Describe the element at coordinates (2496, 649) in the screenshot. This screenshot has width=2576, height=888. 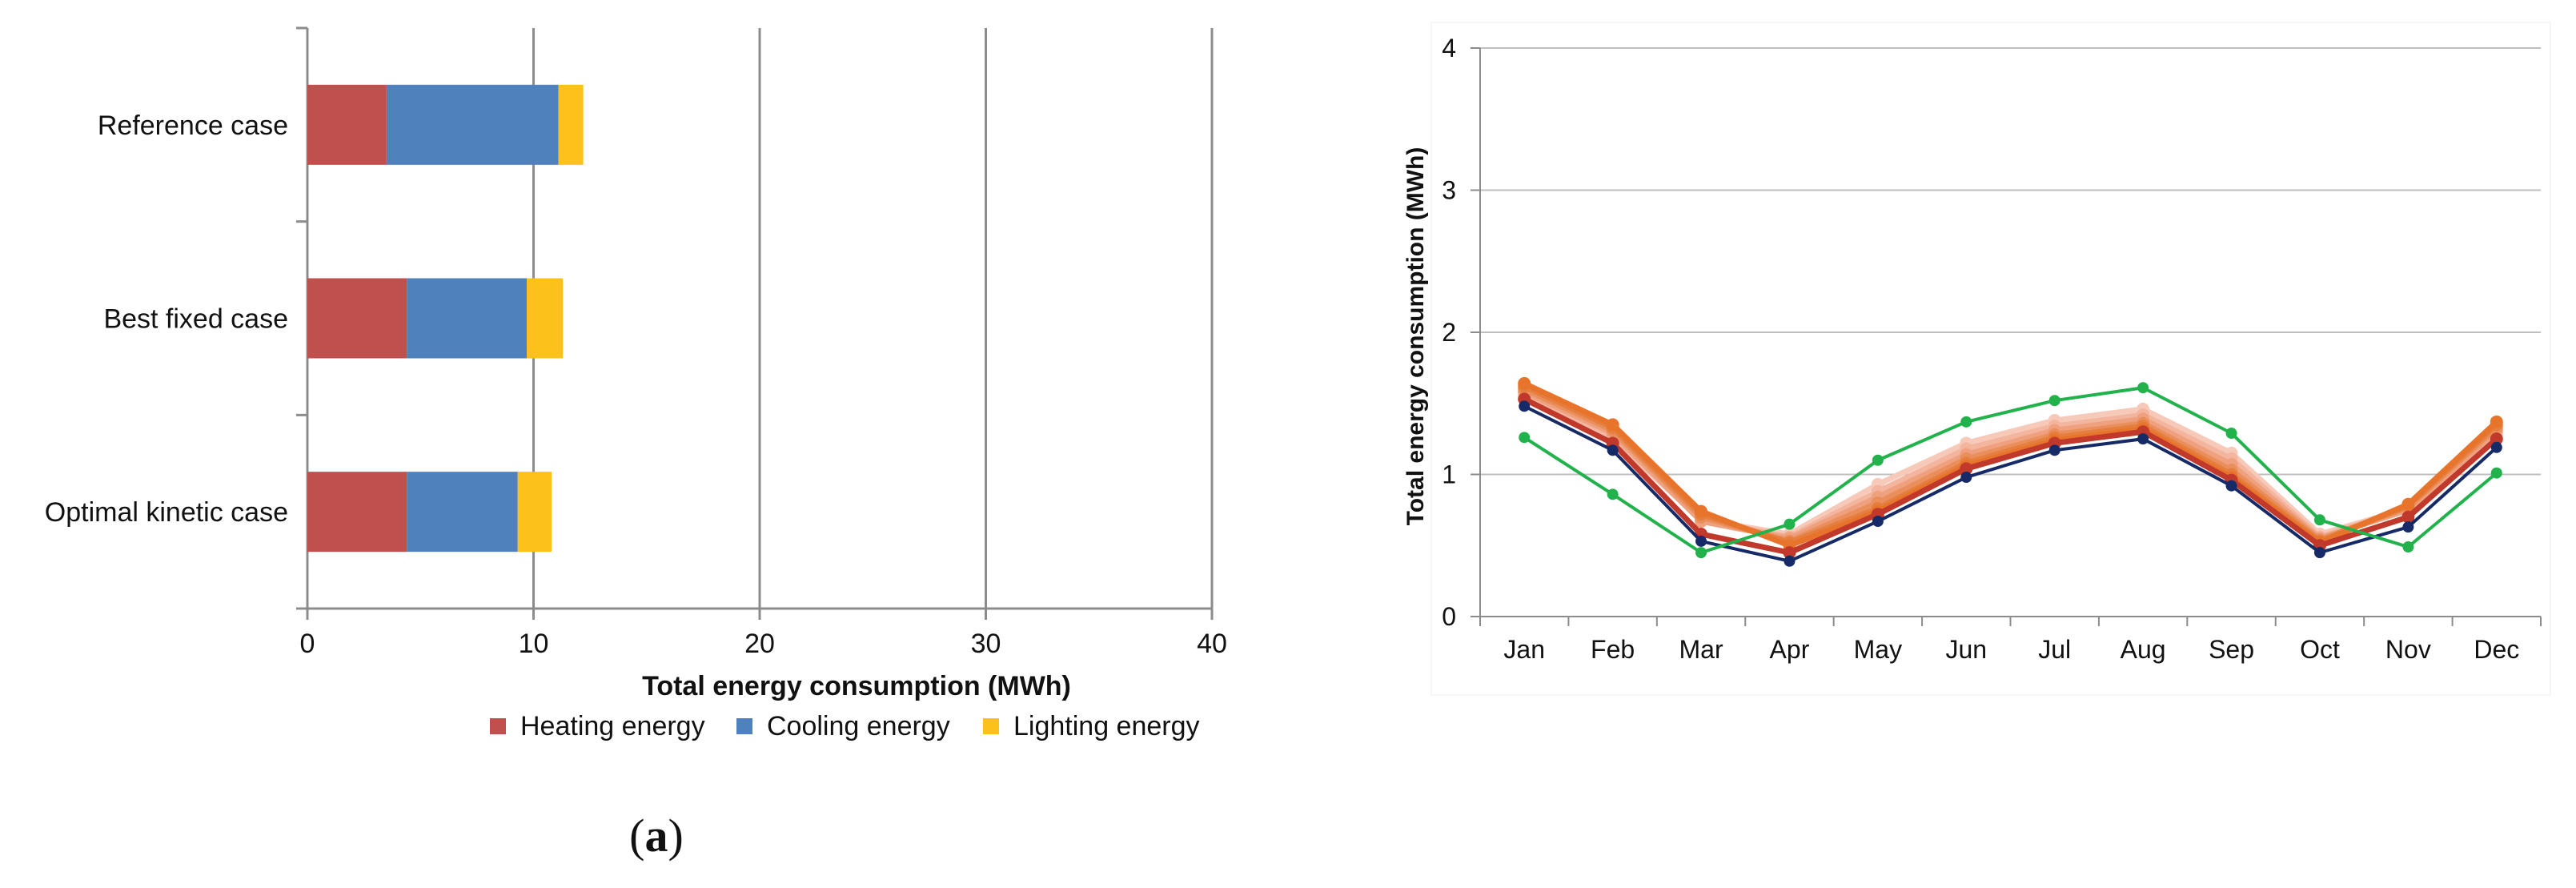
I see `x-tick-label: Dec` at that location.